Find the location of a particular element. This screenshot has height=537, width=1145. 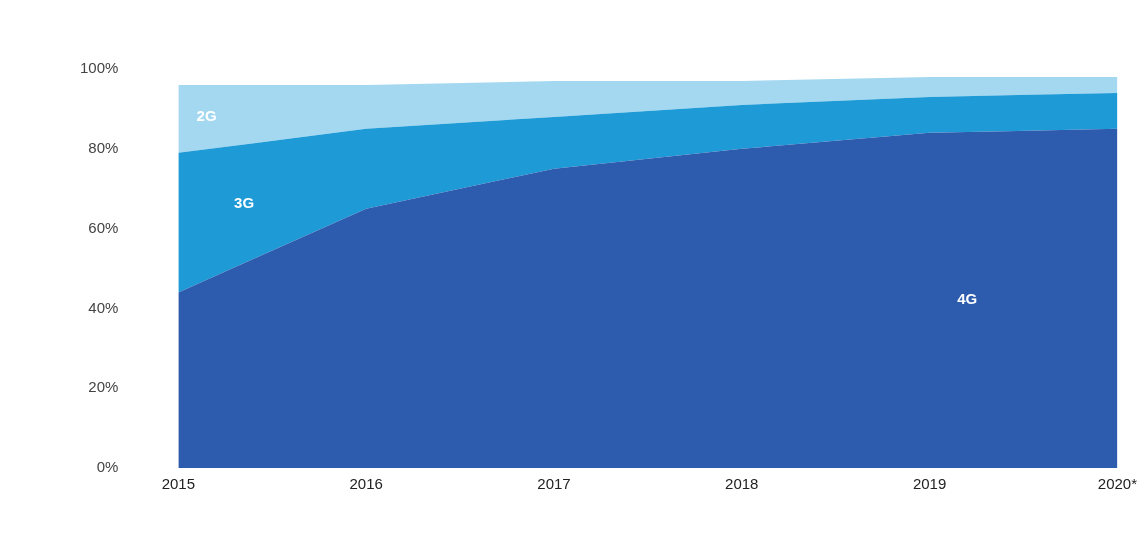

x-tick-label: 2017 is located at coordinates (554, 484).